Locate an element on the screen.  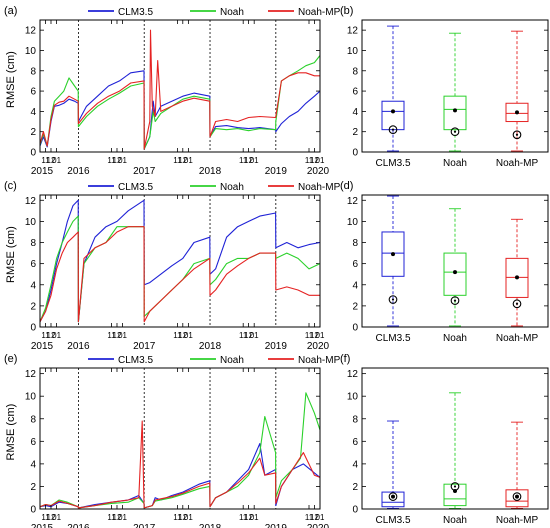
box-mean-noah-mp is located at coordinates (517, 277).